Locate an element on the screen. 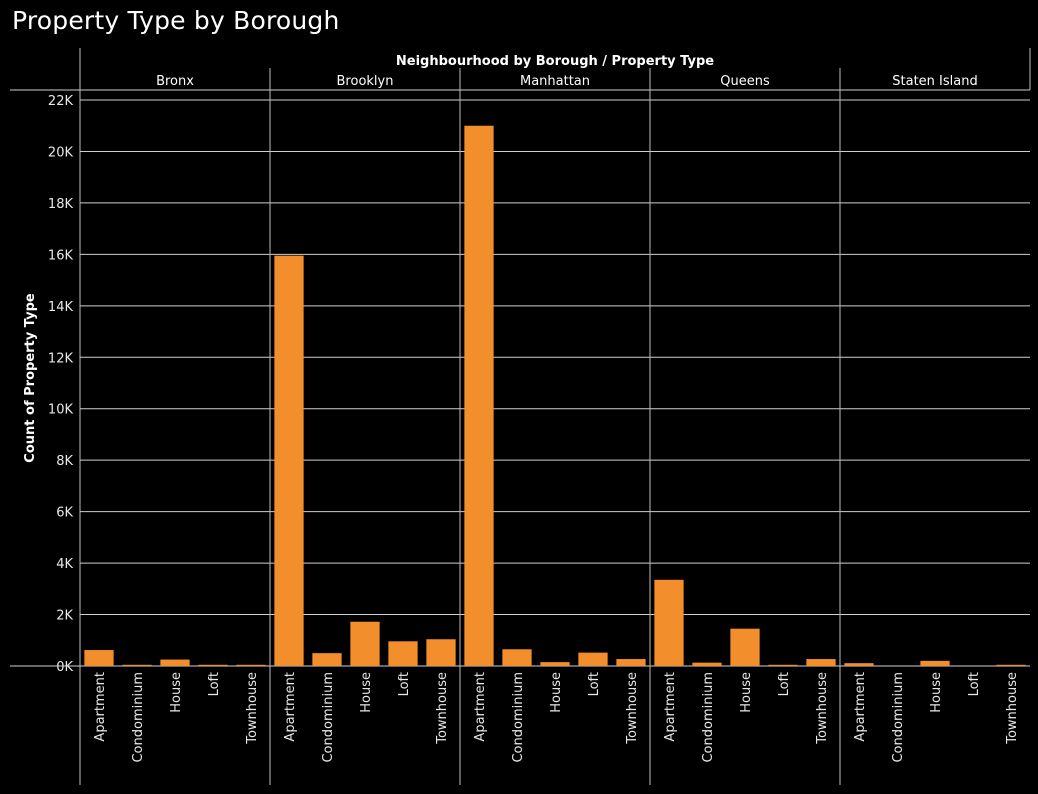 Image resolution: width=1038 pixels, height=794 pixels. chart-title: Property Type by Borough is located at coordinates (176, 20).